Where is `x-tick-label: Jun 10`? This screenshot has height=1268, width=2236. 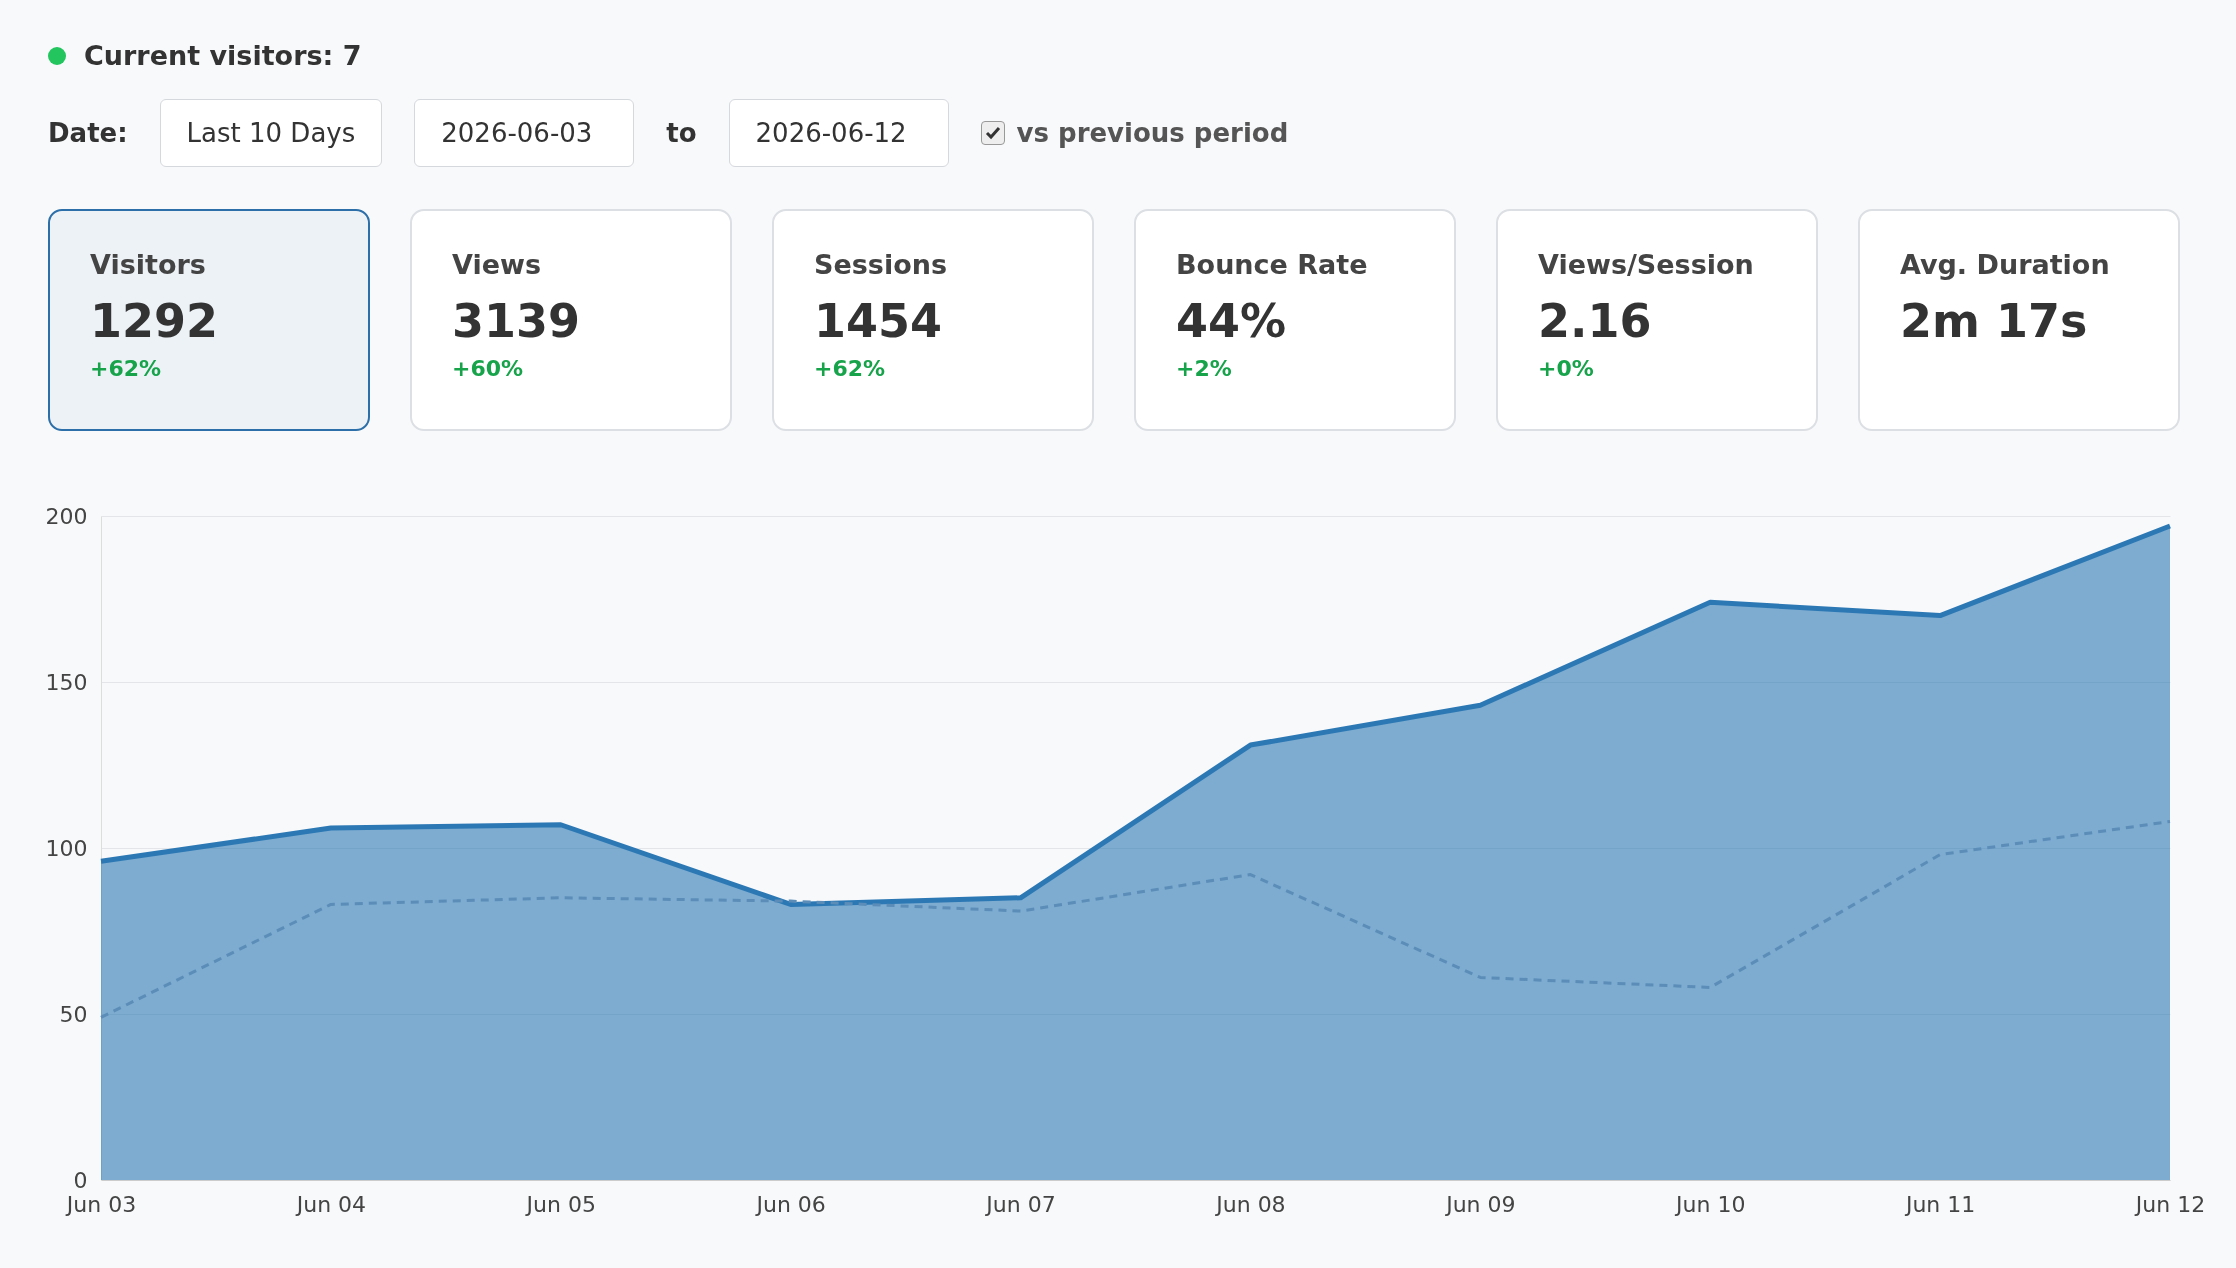
x-tick-label: Jun 10 is located at coordinates (1710, 1204).